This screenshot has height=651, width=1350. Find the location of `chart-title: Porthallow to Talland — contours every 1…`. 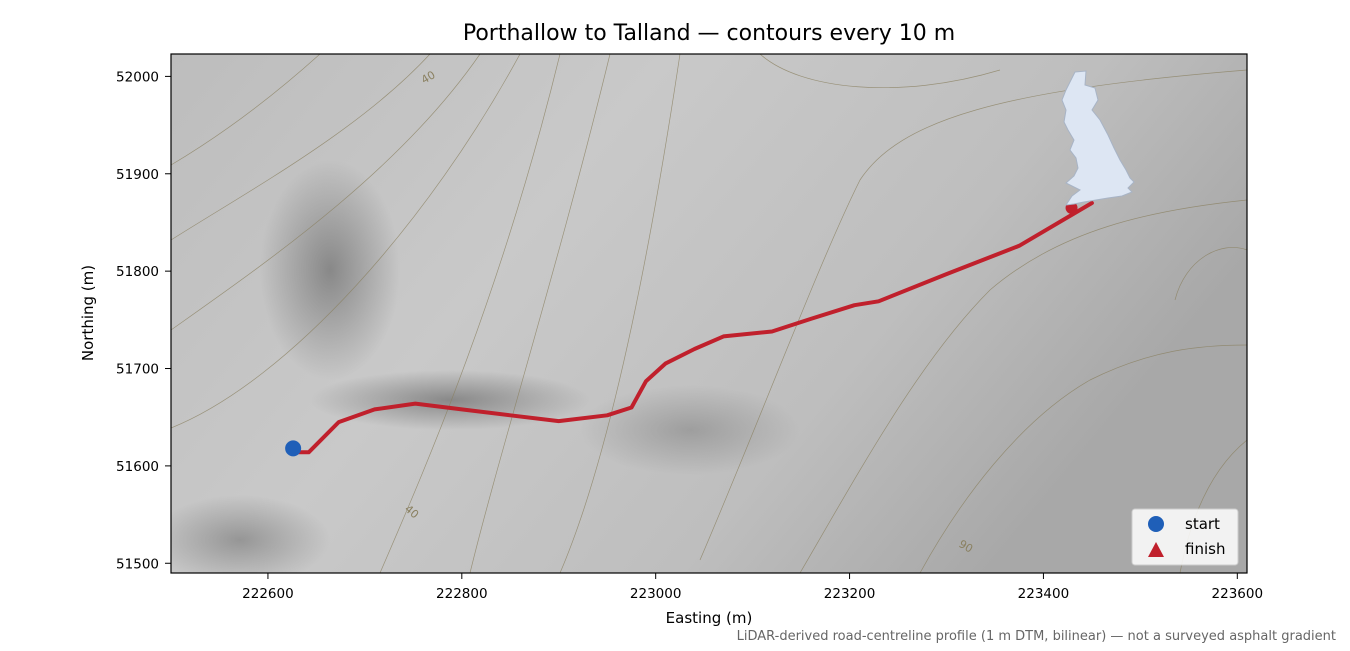

chart-title: Porthallow to Talland — contours every 1… is located at coordinates (709, 33).